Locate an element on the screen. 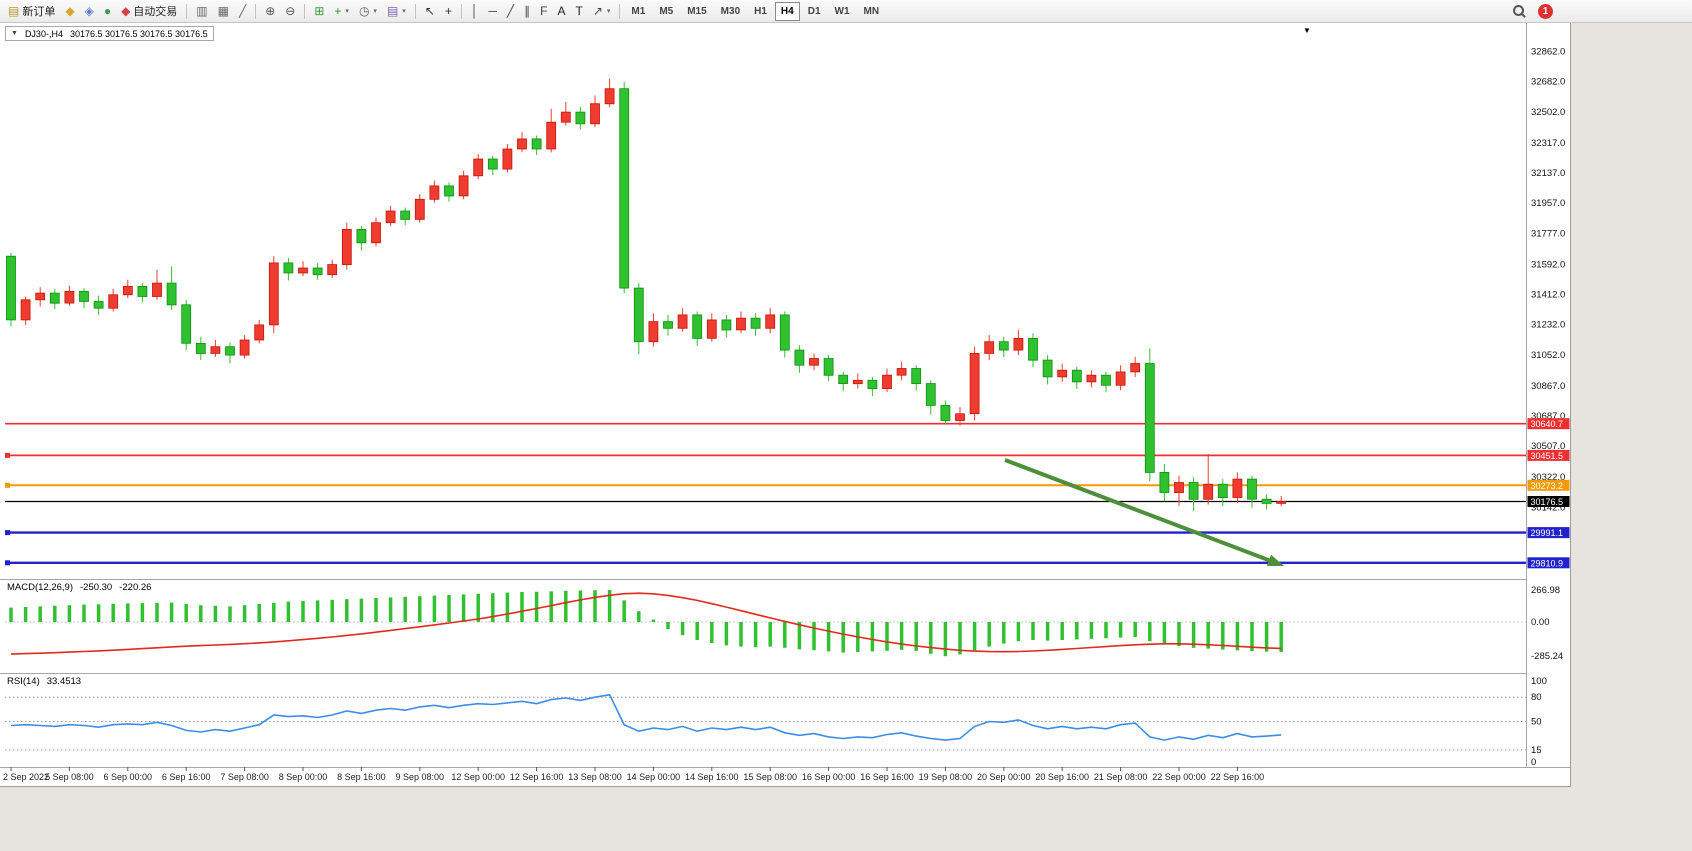  horizontal-line-button: ─ is located at coordinates (492, 11).